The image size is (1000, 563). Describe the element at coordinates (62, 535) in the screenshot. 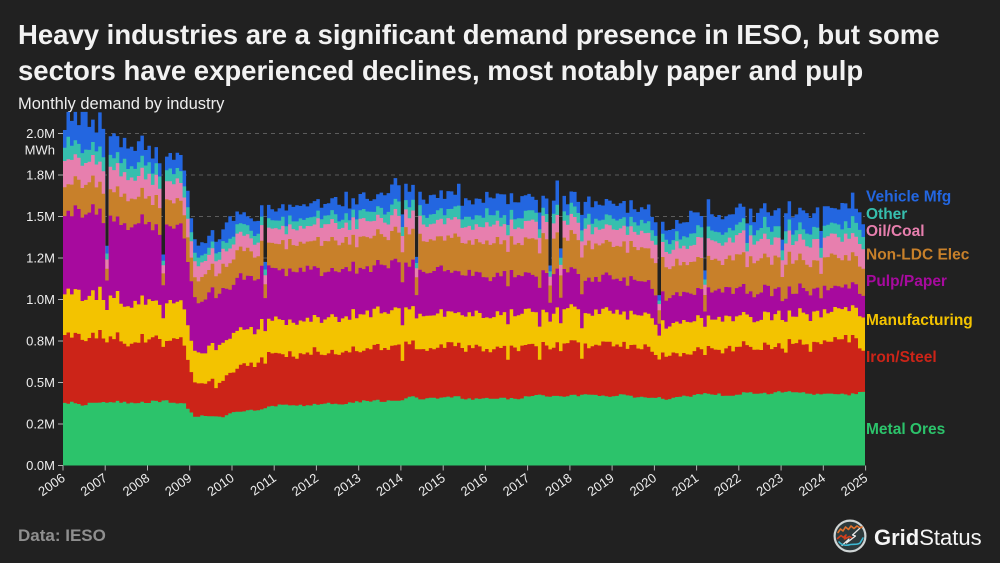

I see `svg-text: Data: IESO` at that location.